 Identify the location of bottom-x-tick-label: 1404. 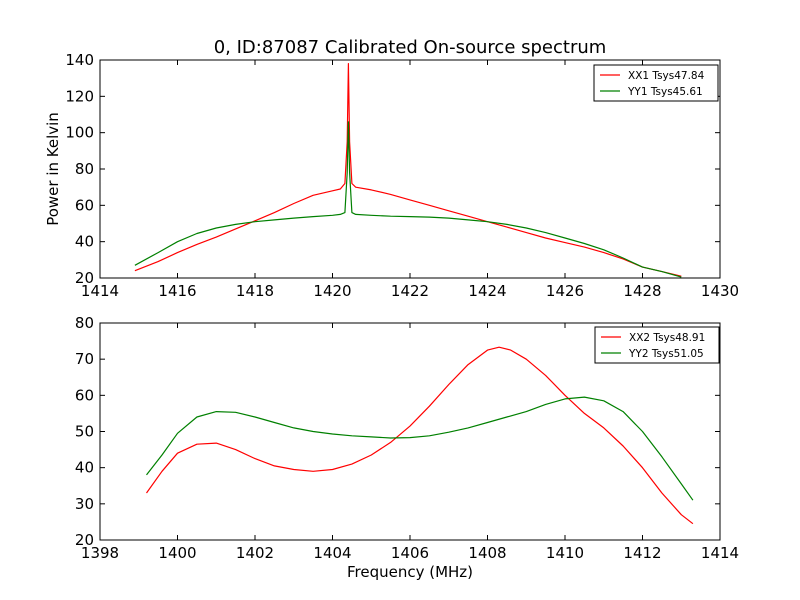
(332, 553).